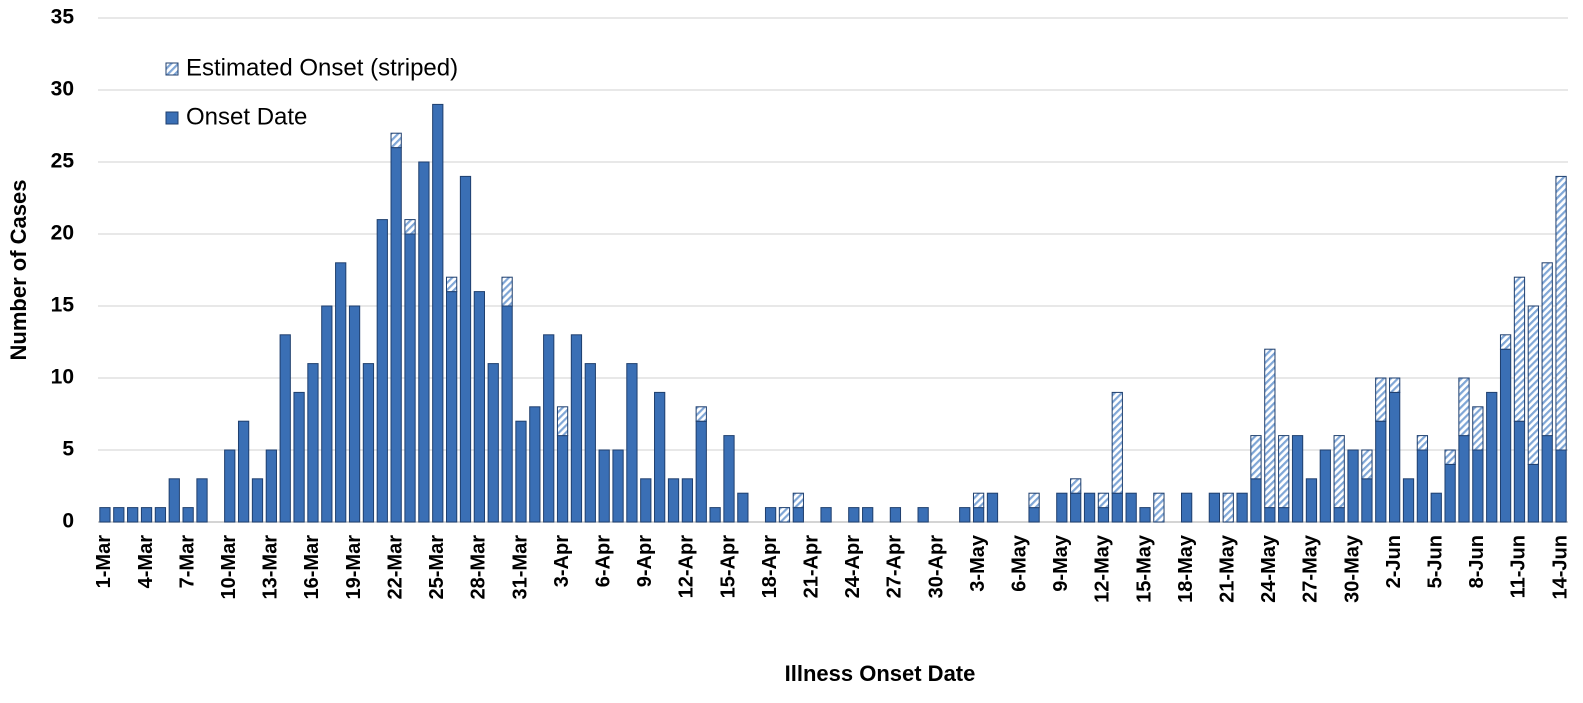  What do you see at coordinates (1394, 561) in the screenshot?
I see `x-tick-label: 2-Jun` at bounding box center [1394, 561].